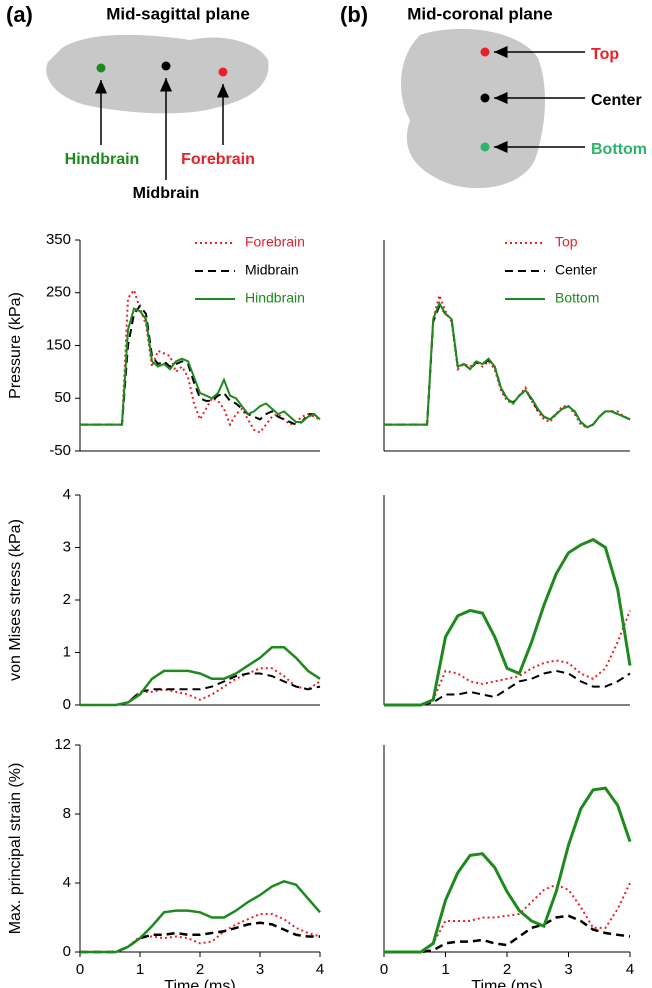 This screenshot has height=988, width=652. What do you see at coordinates (67, 599) in the screenshot?
I see `y-tick-label: 2` at bounding box center [67, 599].